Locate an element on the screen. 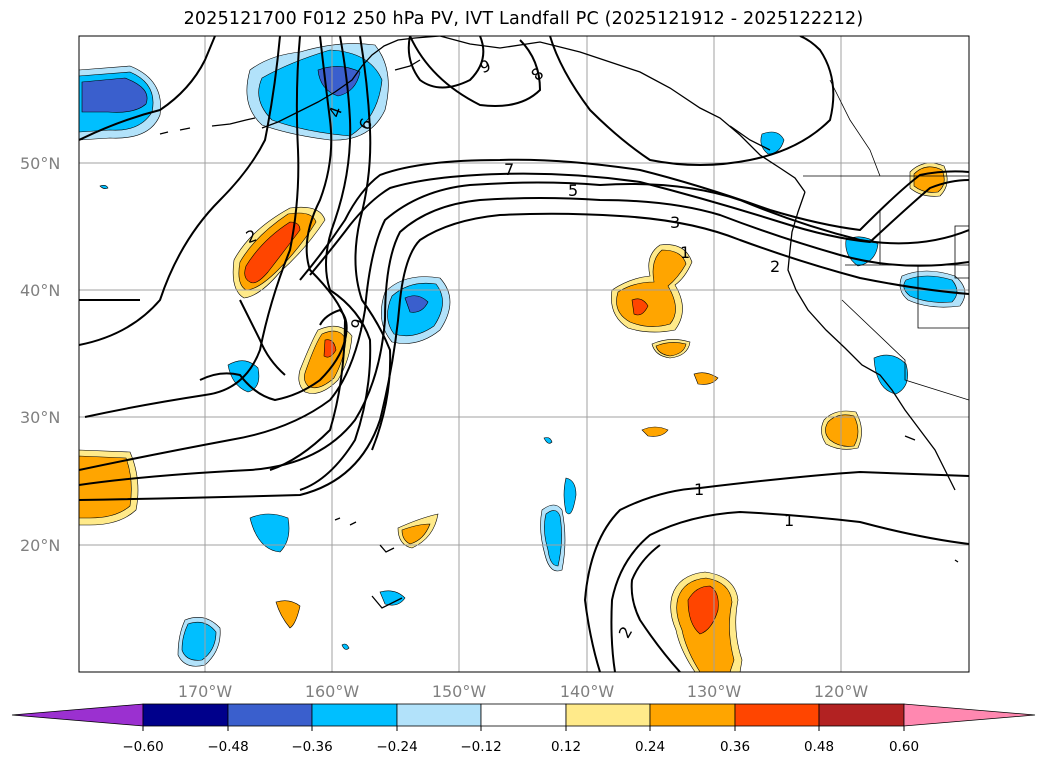 The image size is (1047, 765). colorbar is located at coordinates (523, 715).